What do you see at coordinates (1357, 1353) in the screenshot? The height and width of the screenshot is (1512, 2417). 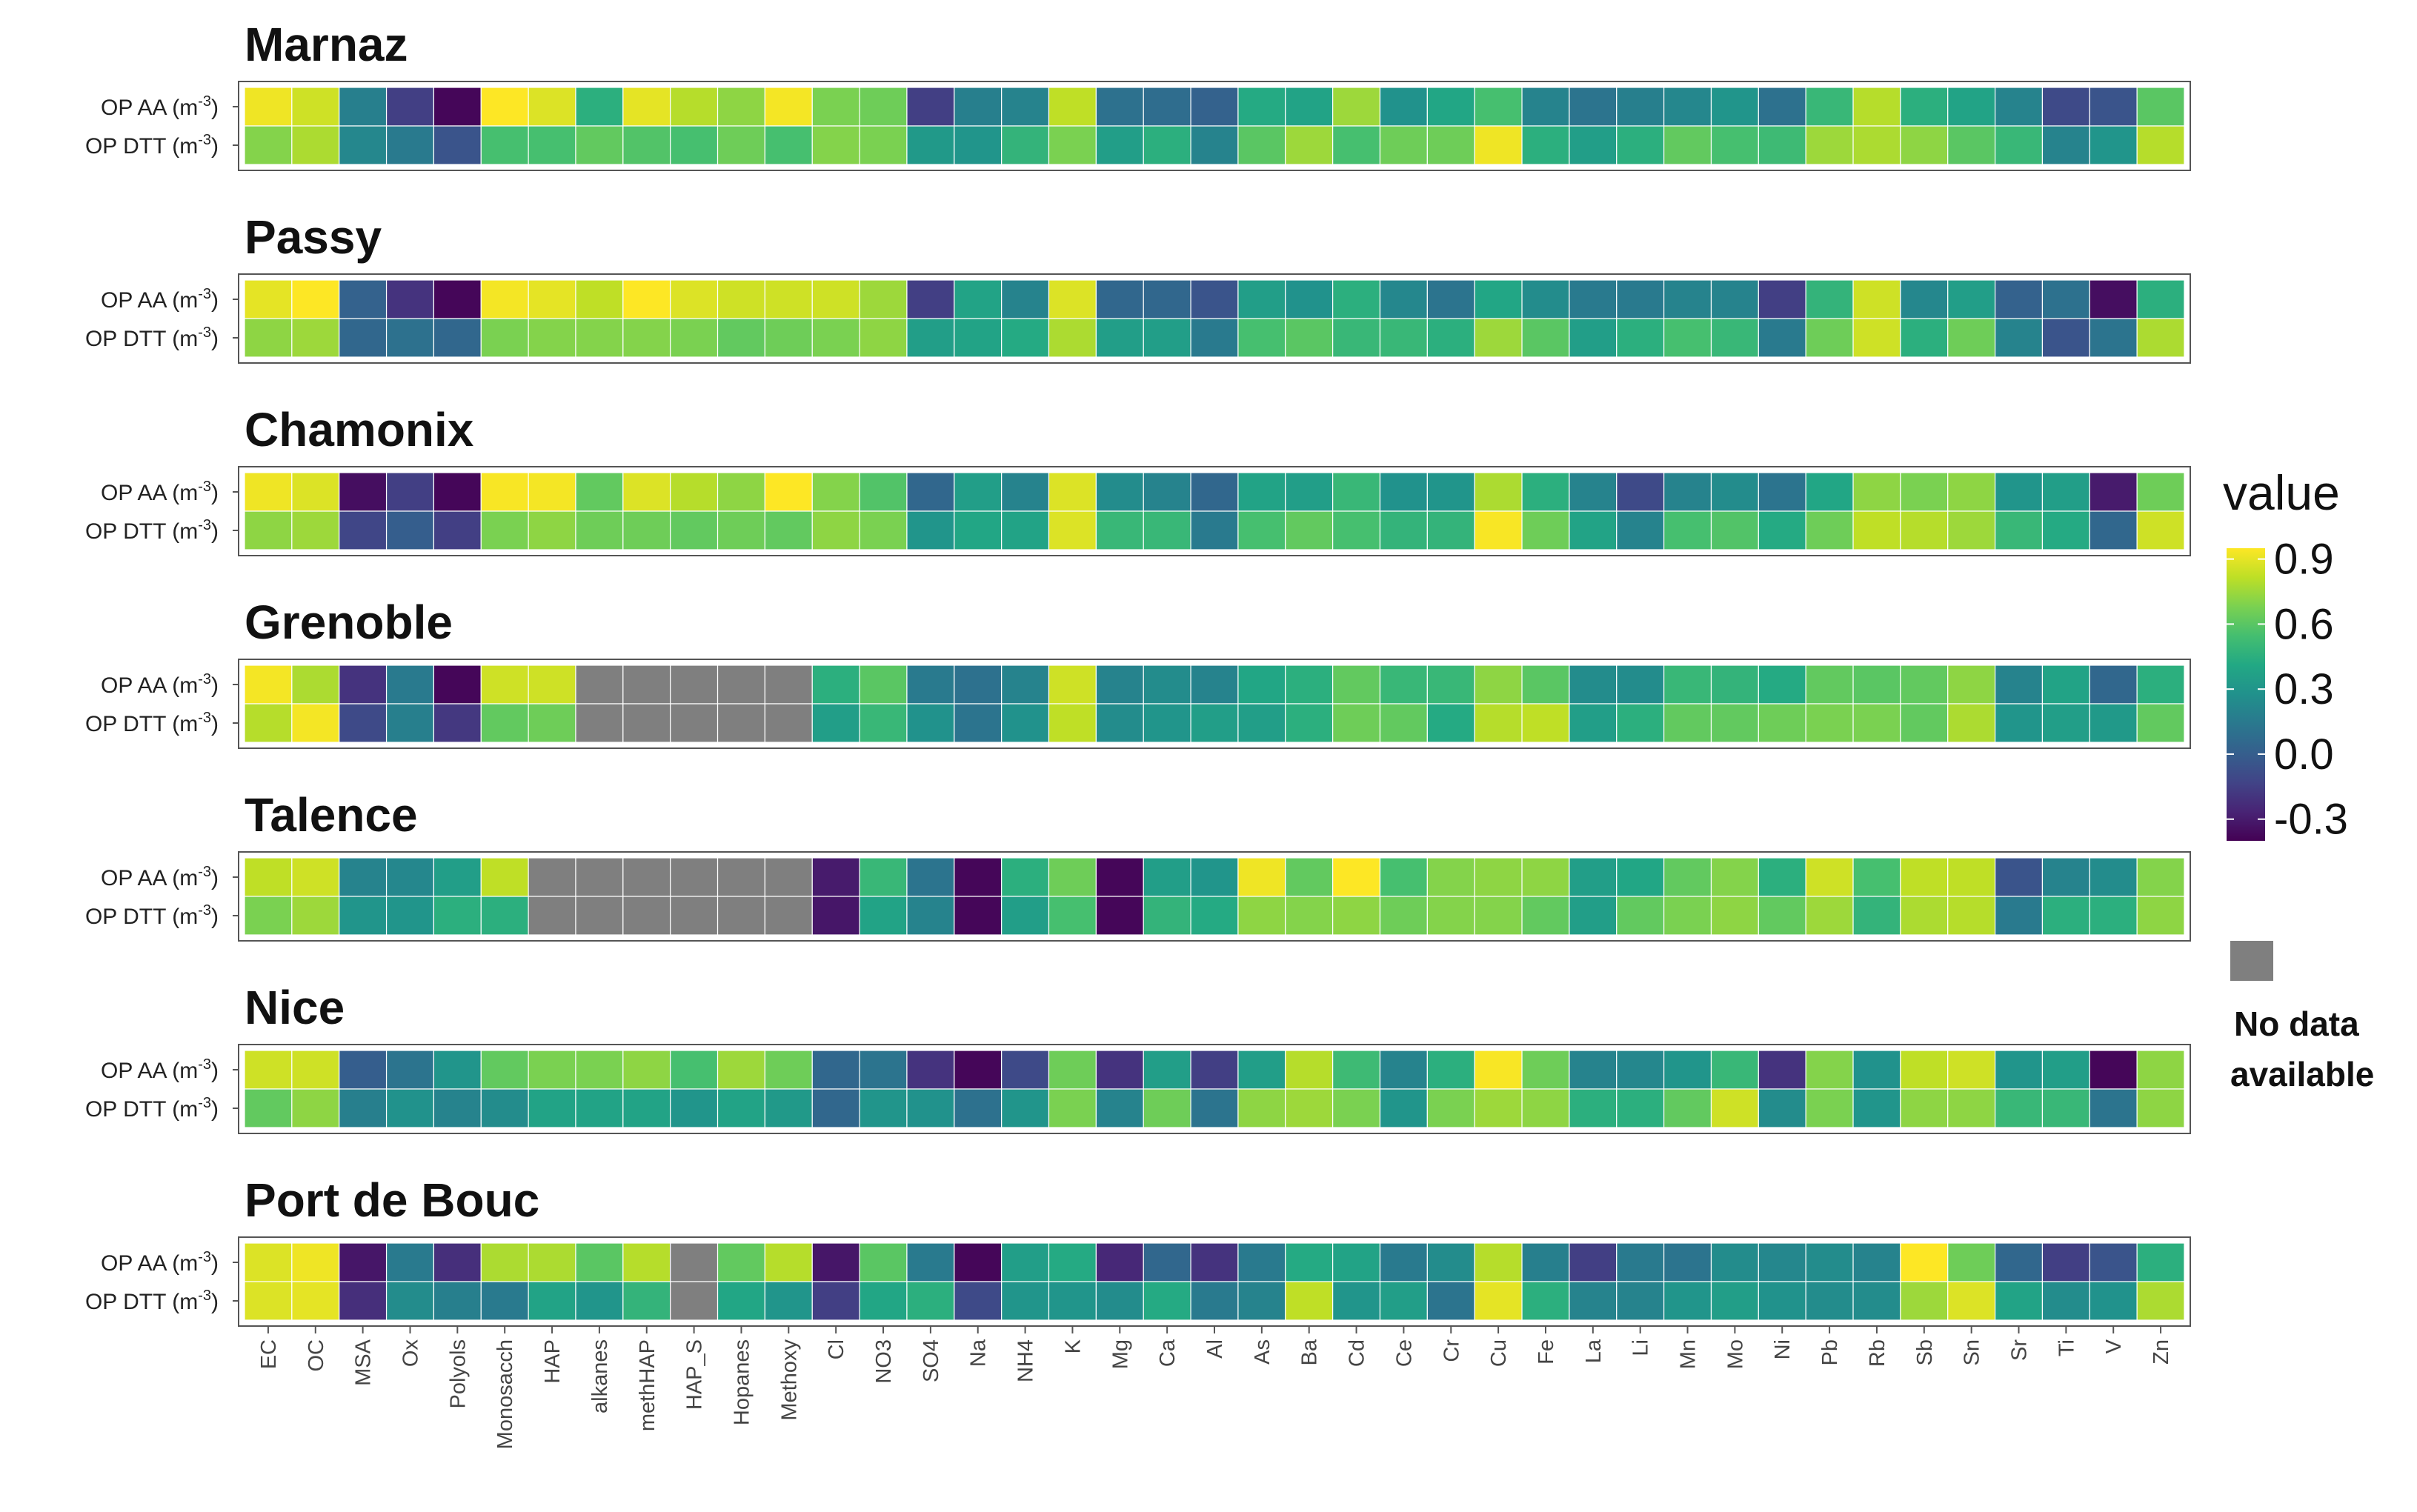 I see `x-tick-label: Cd` at bounding box center [1357, 1353].